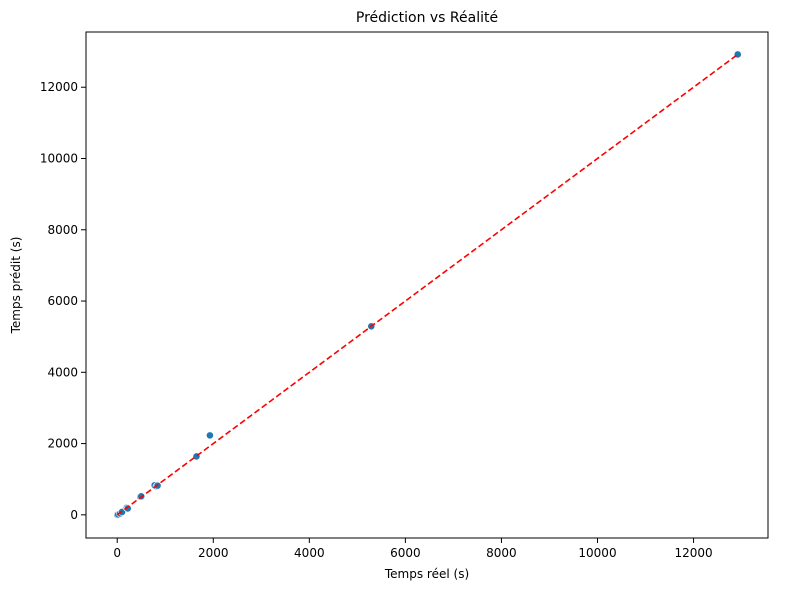 Image resolution: width=790 pixels, height=594 pixels. I want to click on x-tick-label: 0, so click(117, 553).